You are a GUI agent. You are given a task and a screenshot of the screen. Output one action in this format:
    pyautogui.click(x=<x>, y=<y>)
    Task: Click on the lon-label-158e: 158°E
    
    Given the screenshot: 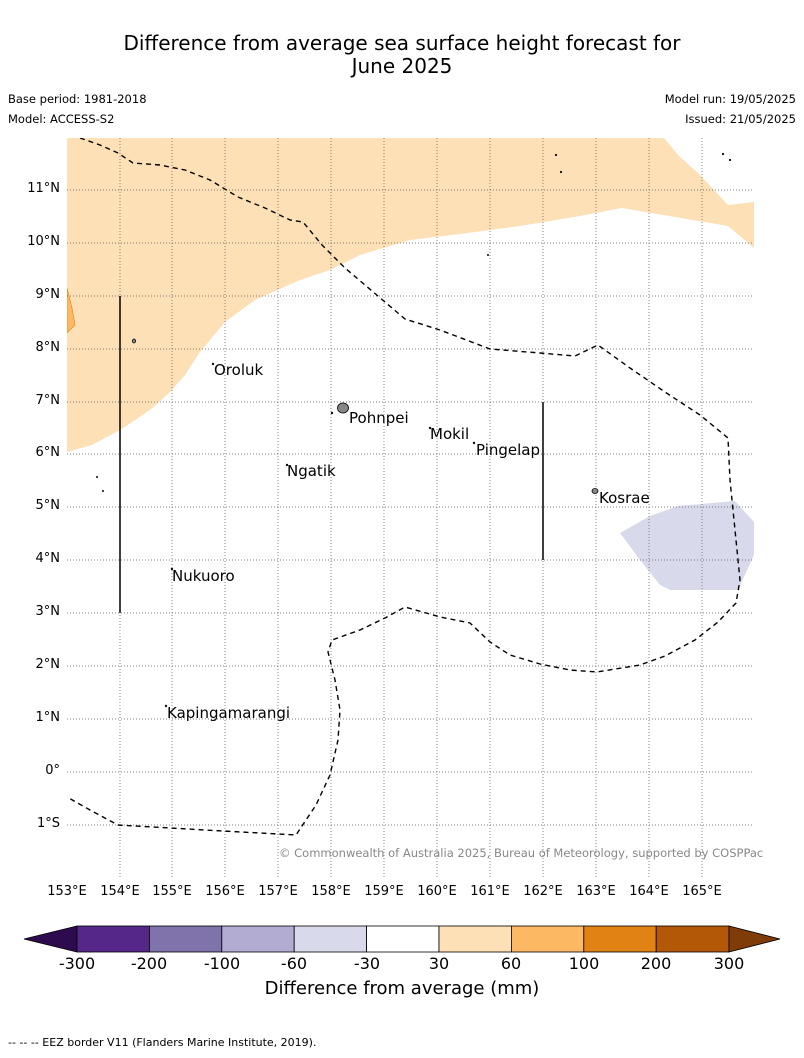 What is the action you would take?
    pyautogui.click(x=331, y=891)
    